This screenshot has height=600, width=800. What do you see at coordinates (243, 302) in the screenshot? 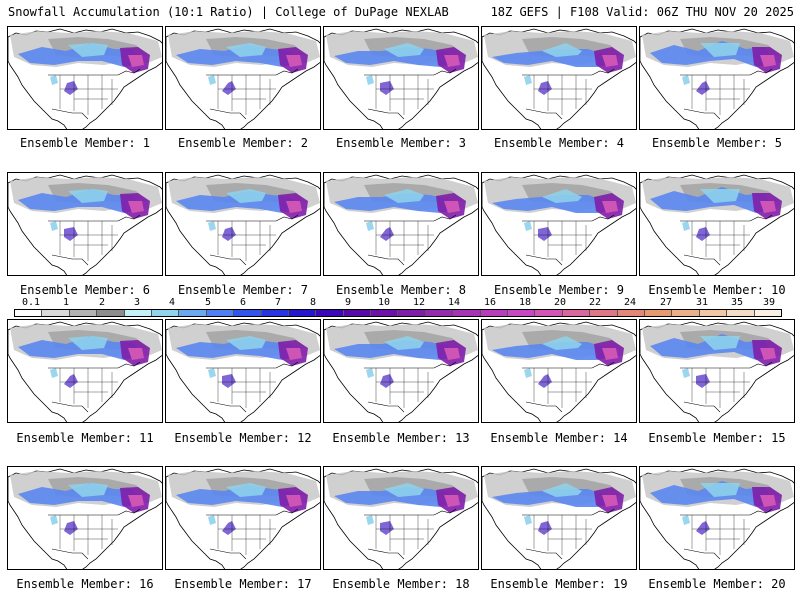
I see `colorbar-tick-label: 6` at bounding box center [243, 302].